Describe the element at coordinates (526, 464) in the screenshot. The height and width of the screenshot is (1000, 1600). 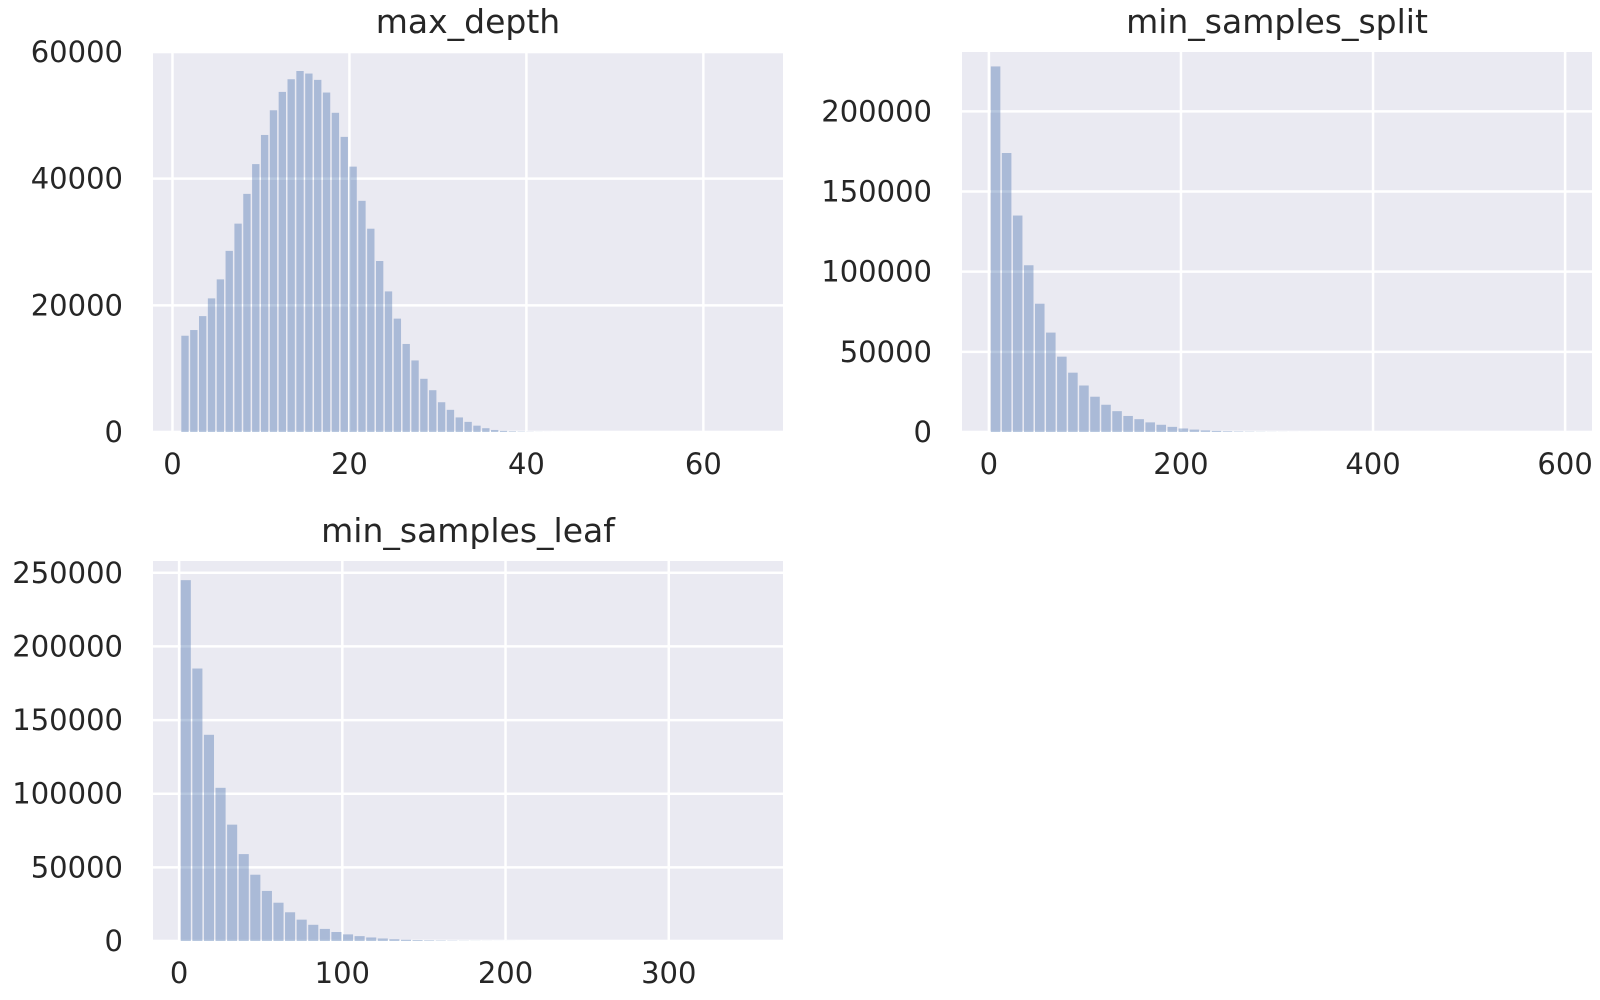
I see `x-tick-label: 40` at that location.